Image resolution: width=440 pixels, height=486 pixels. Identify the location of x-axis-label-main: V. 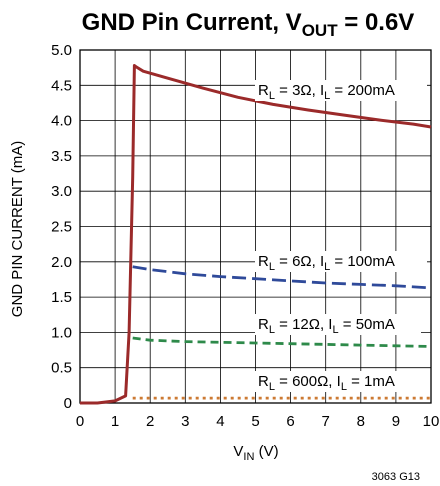
(238, 451).